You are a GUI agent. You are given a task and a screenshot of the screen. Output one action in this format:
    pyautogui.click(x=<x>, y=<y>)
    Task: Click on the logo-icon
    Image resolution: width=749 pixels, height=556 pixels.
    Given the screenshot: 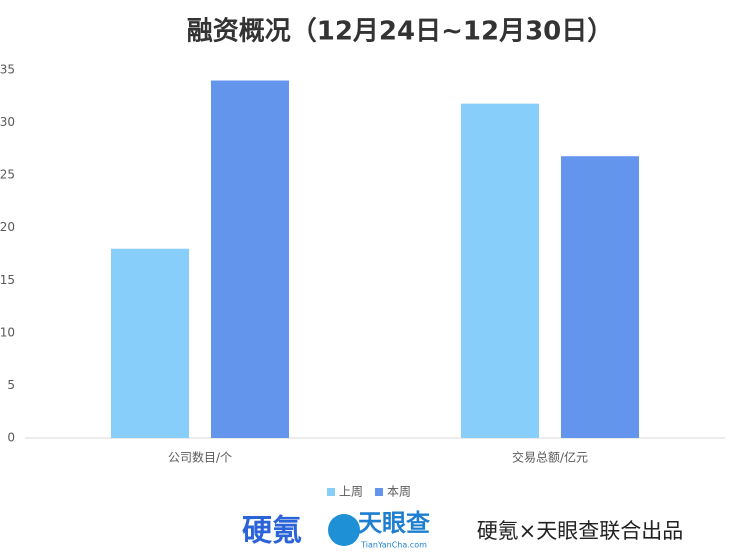 What is the action you would take?
    pyautogui.click(x=344, y=530)
    